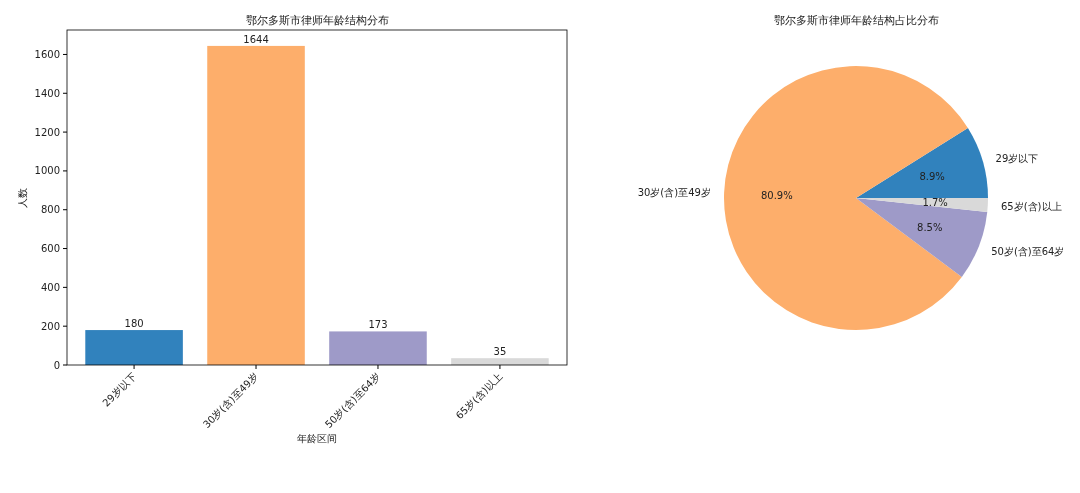 The width and height of the screenshot is (1080, 493). Describe the element at coordinates (50, 326) in the screenshot. I see `y-tick-label: 200` at that location.